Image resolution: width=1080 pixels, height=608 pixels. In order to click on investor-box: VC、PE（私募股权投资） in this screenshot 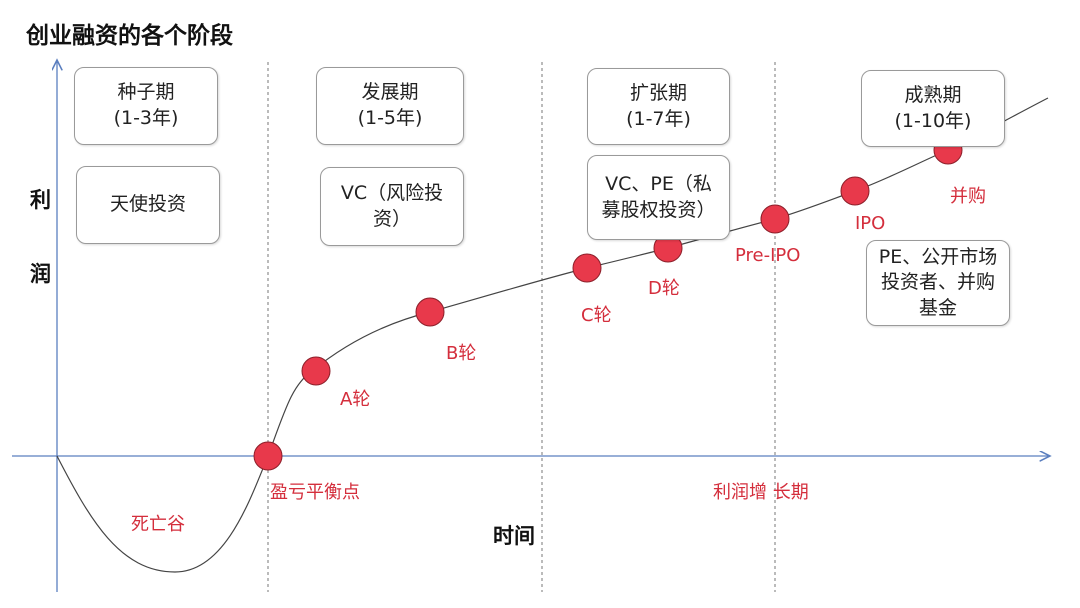, I will do `click(658, 197)`.